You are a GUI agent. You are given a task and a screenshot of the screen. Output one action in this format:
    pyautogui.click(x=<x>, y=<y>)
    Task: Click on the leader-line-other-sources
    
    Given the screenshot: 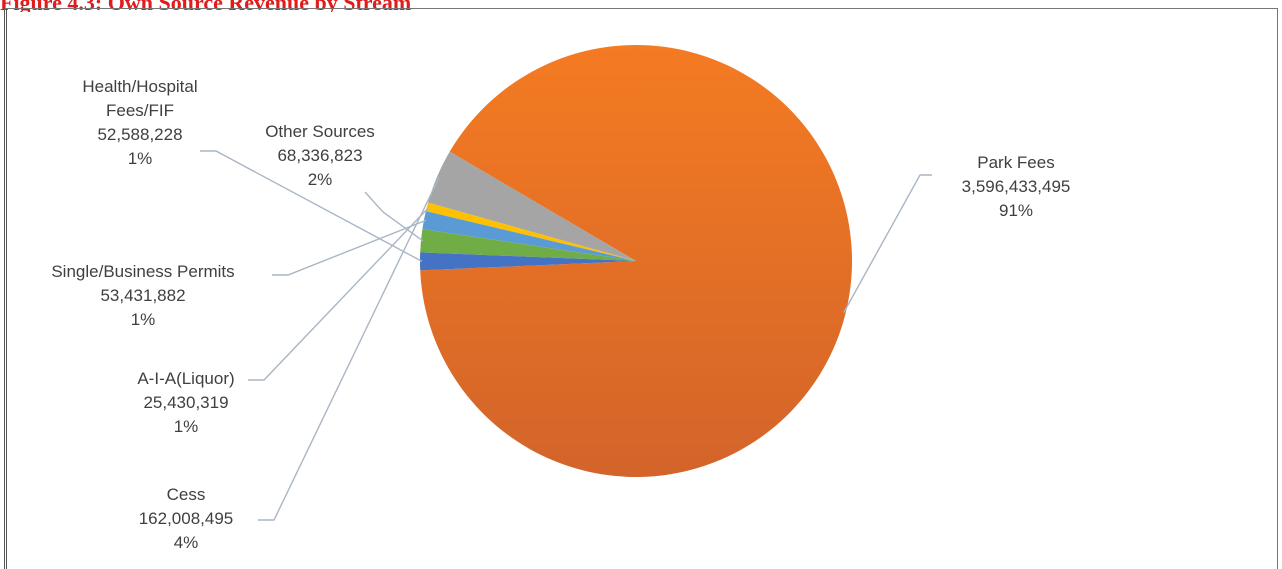 What is the action you would take?
    pyautogui.click(x=394, y=216)
    